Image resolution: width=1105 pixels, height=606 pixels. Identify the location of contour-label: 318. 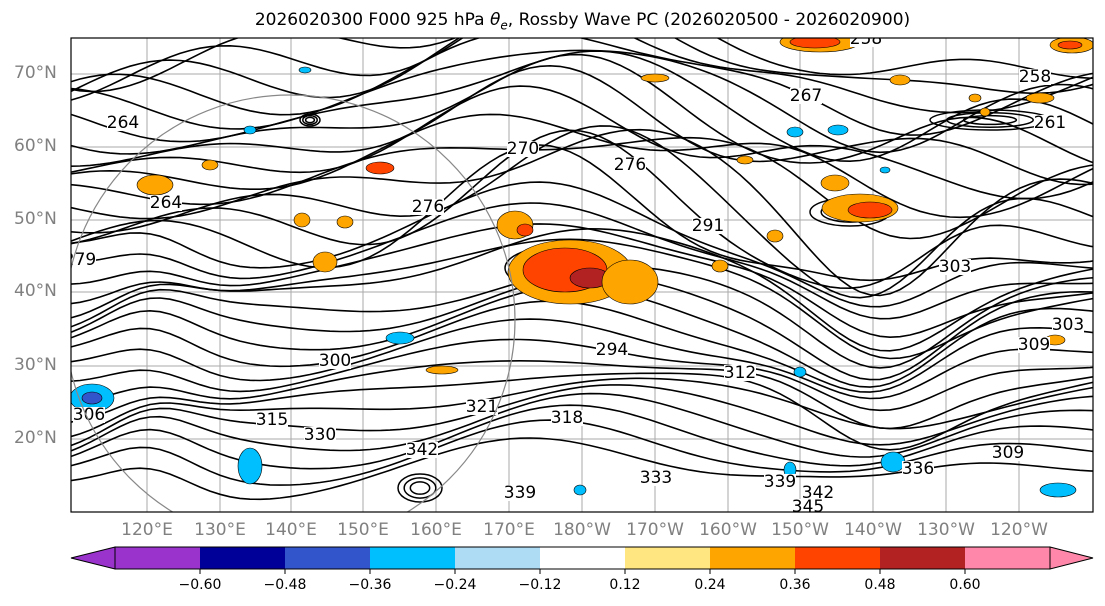
(567, 418).